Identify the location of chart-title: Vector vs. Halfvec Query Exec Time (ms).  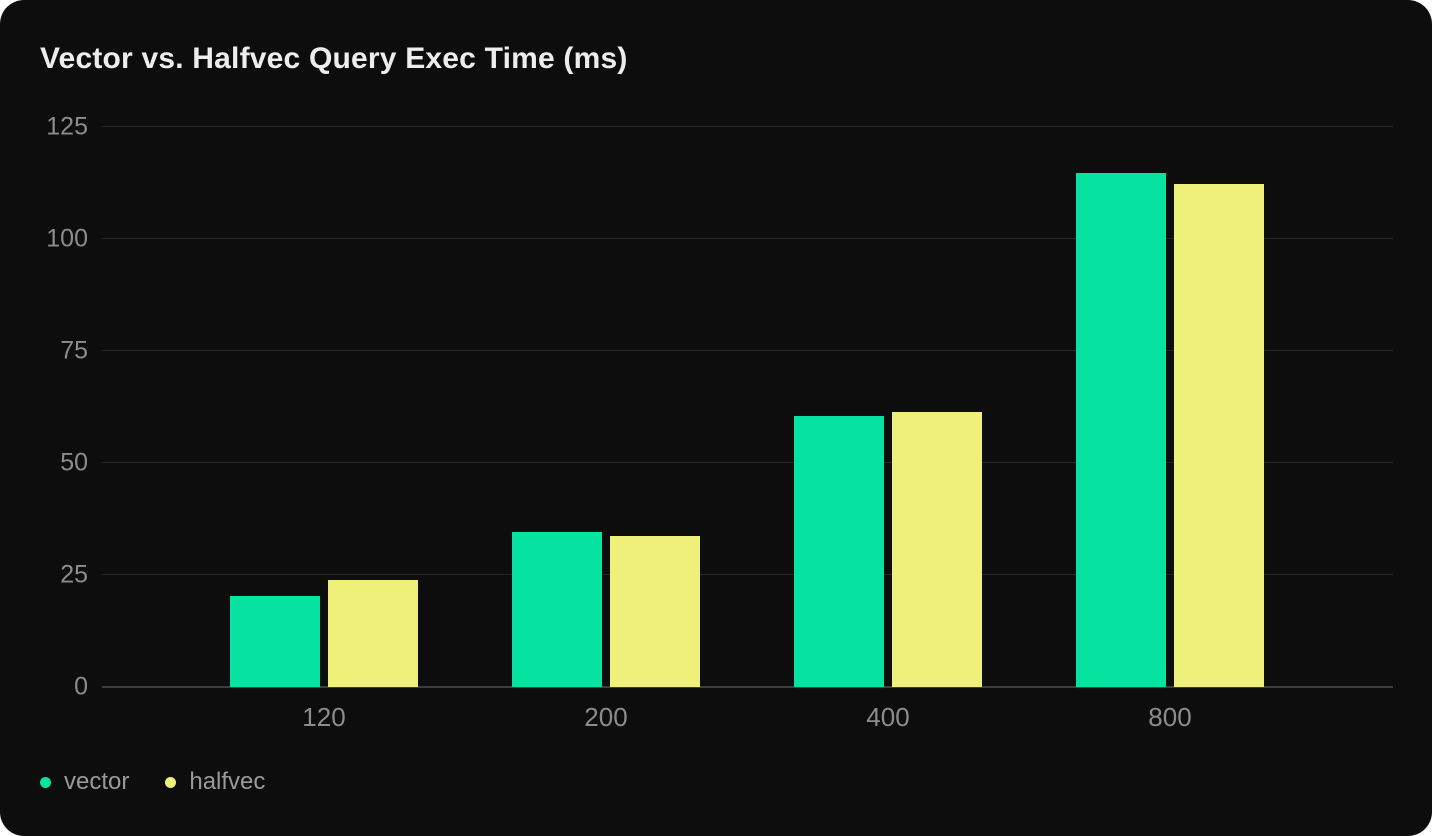
(334, 58).